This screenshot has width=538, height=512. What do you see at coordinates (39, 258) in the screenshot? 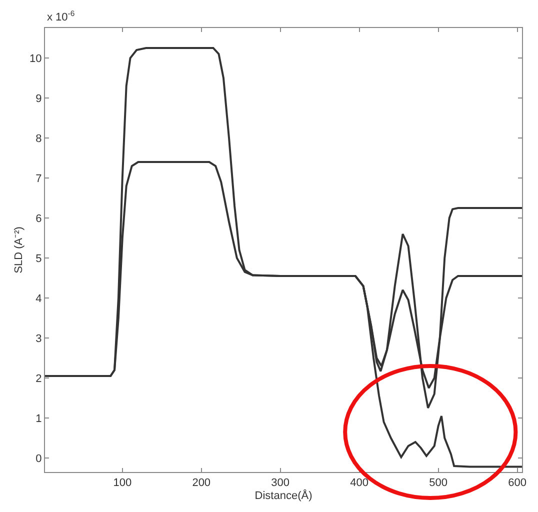
I see `y-tick-label: 5` at bounding box center [39, 258].